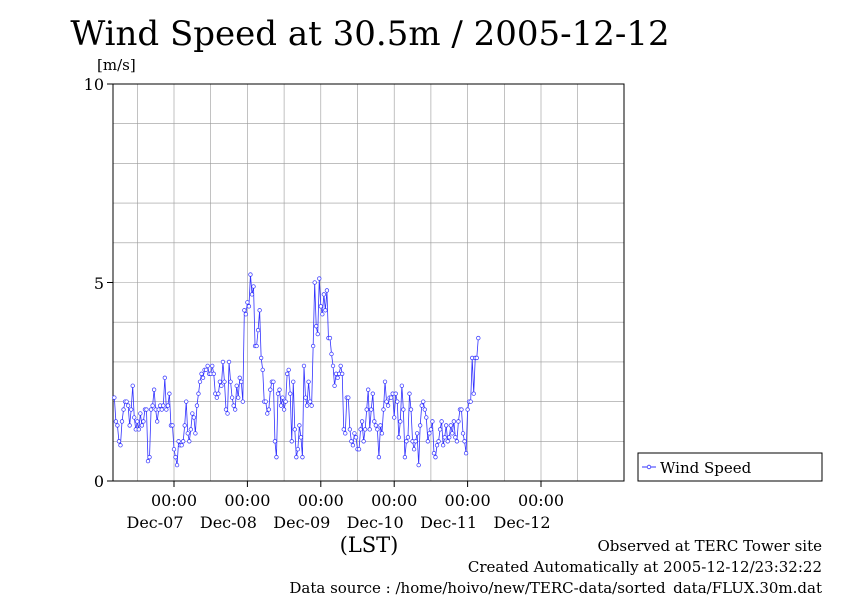 The height and width of the screenshot is (595, 842). I want to click on x-tick-time-2: 00:00, so click(321, 500).